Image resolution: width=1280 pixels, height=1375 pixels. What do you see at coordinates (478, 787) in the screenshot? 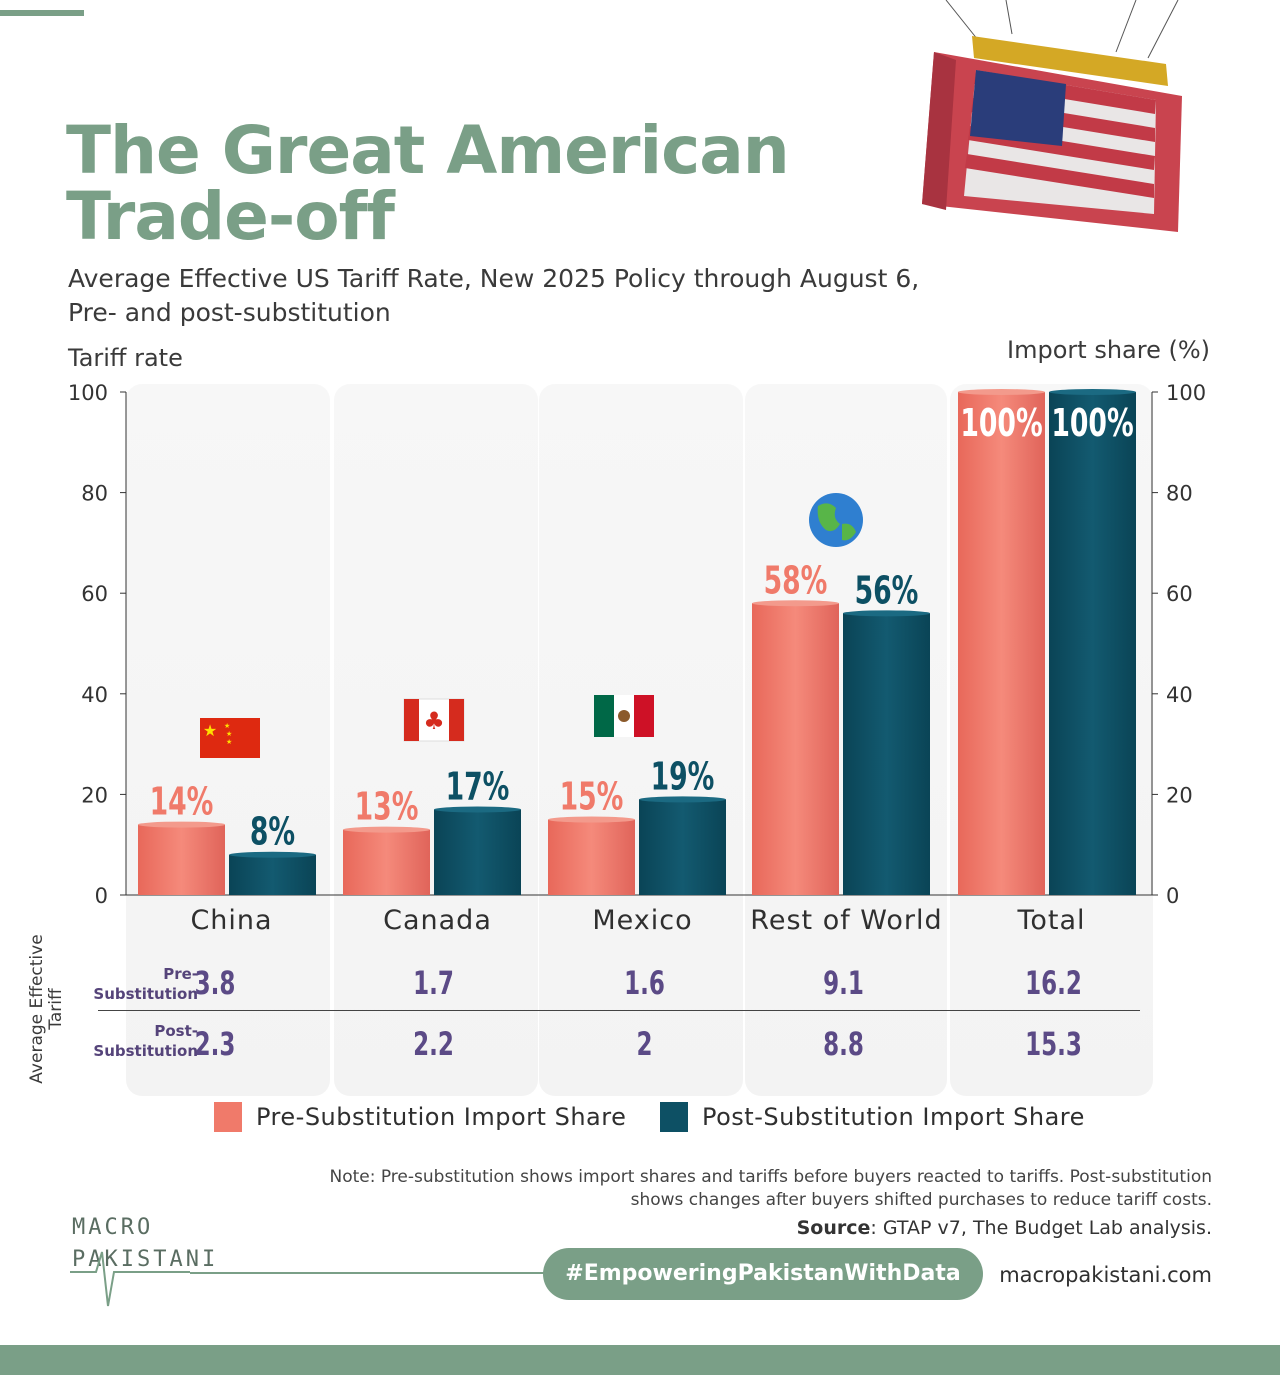
I see `bar-value-label: 17%` at bounding box center [478, 787].